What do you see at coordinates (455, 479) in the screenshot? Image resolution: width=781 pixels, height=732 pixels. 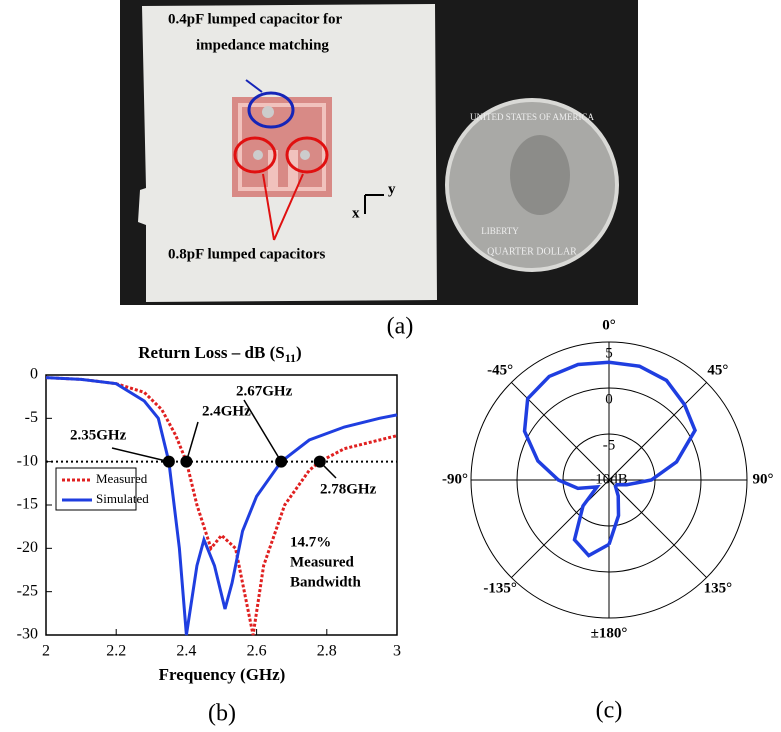 I see `angle-label: -90°` at bounding box center [455, 479].